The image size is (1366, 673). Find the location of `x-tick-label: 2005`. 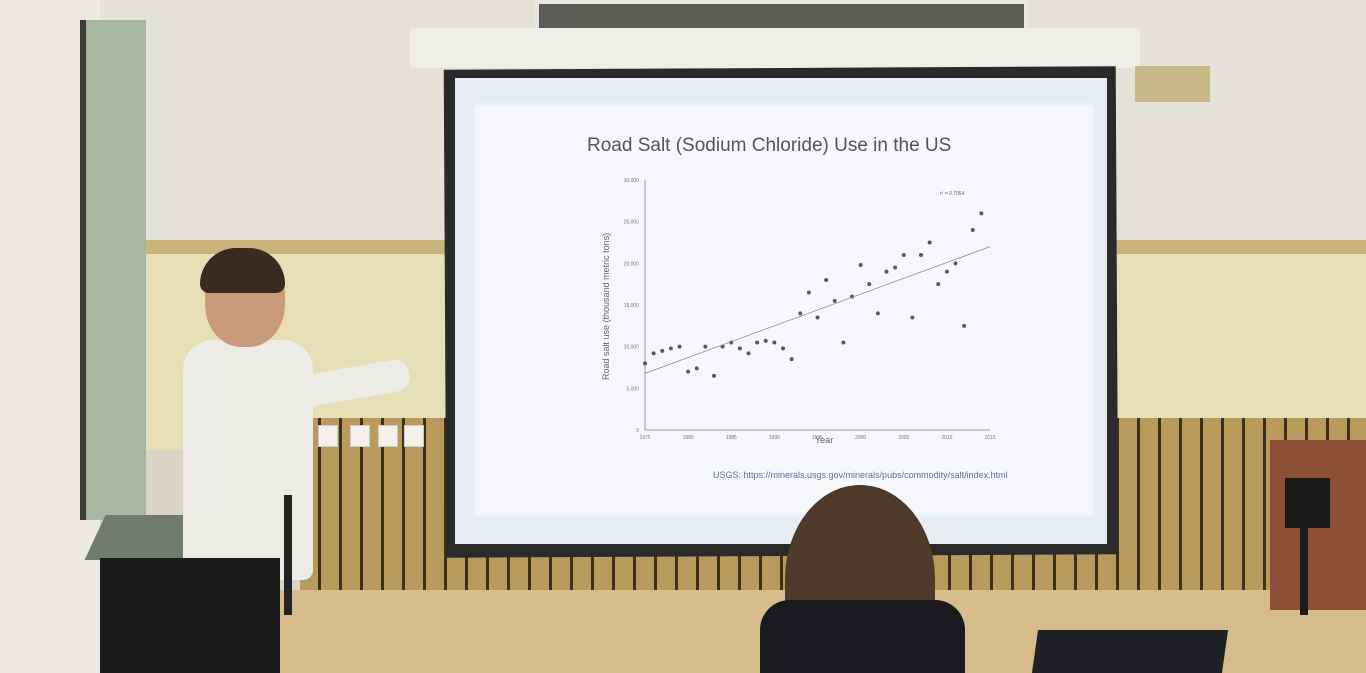

x-tick-label: 2005 is located at coordinates (903, 438).